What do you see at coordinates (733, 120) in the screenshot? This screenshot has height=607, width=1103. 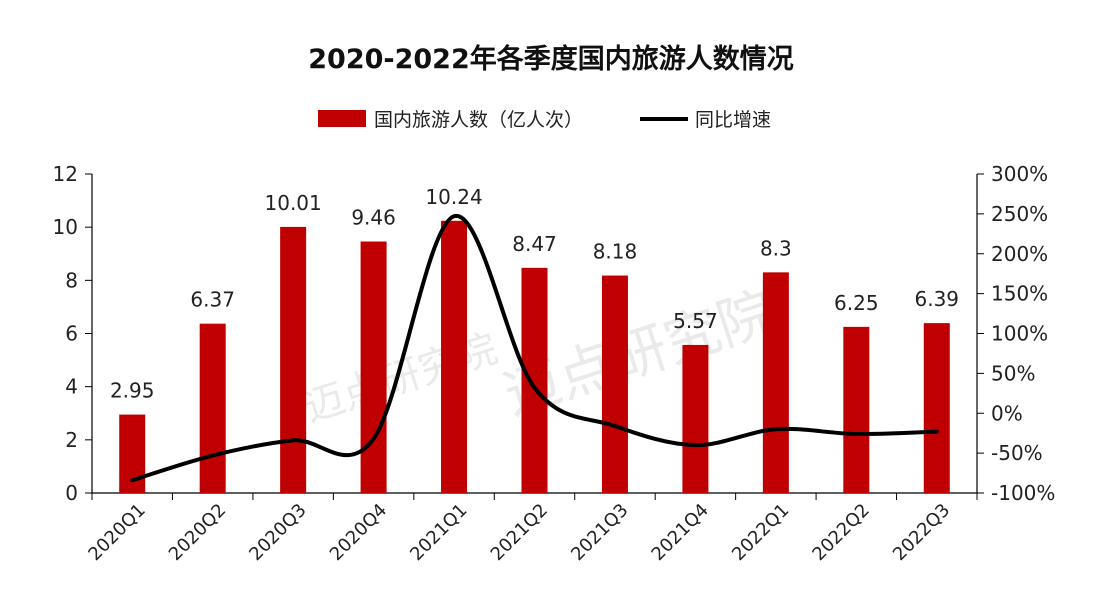 I see `legend-line-label: 同比增速` at bounding box center [733, 120].